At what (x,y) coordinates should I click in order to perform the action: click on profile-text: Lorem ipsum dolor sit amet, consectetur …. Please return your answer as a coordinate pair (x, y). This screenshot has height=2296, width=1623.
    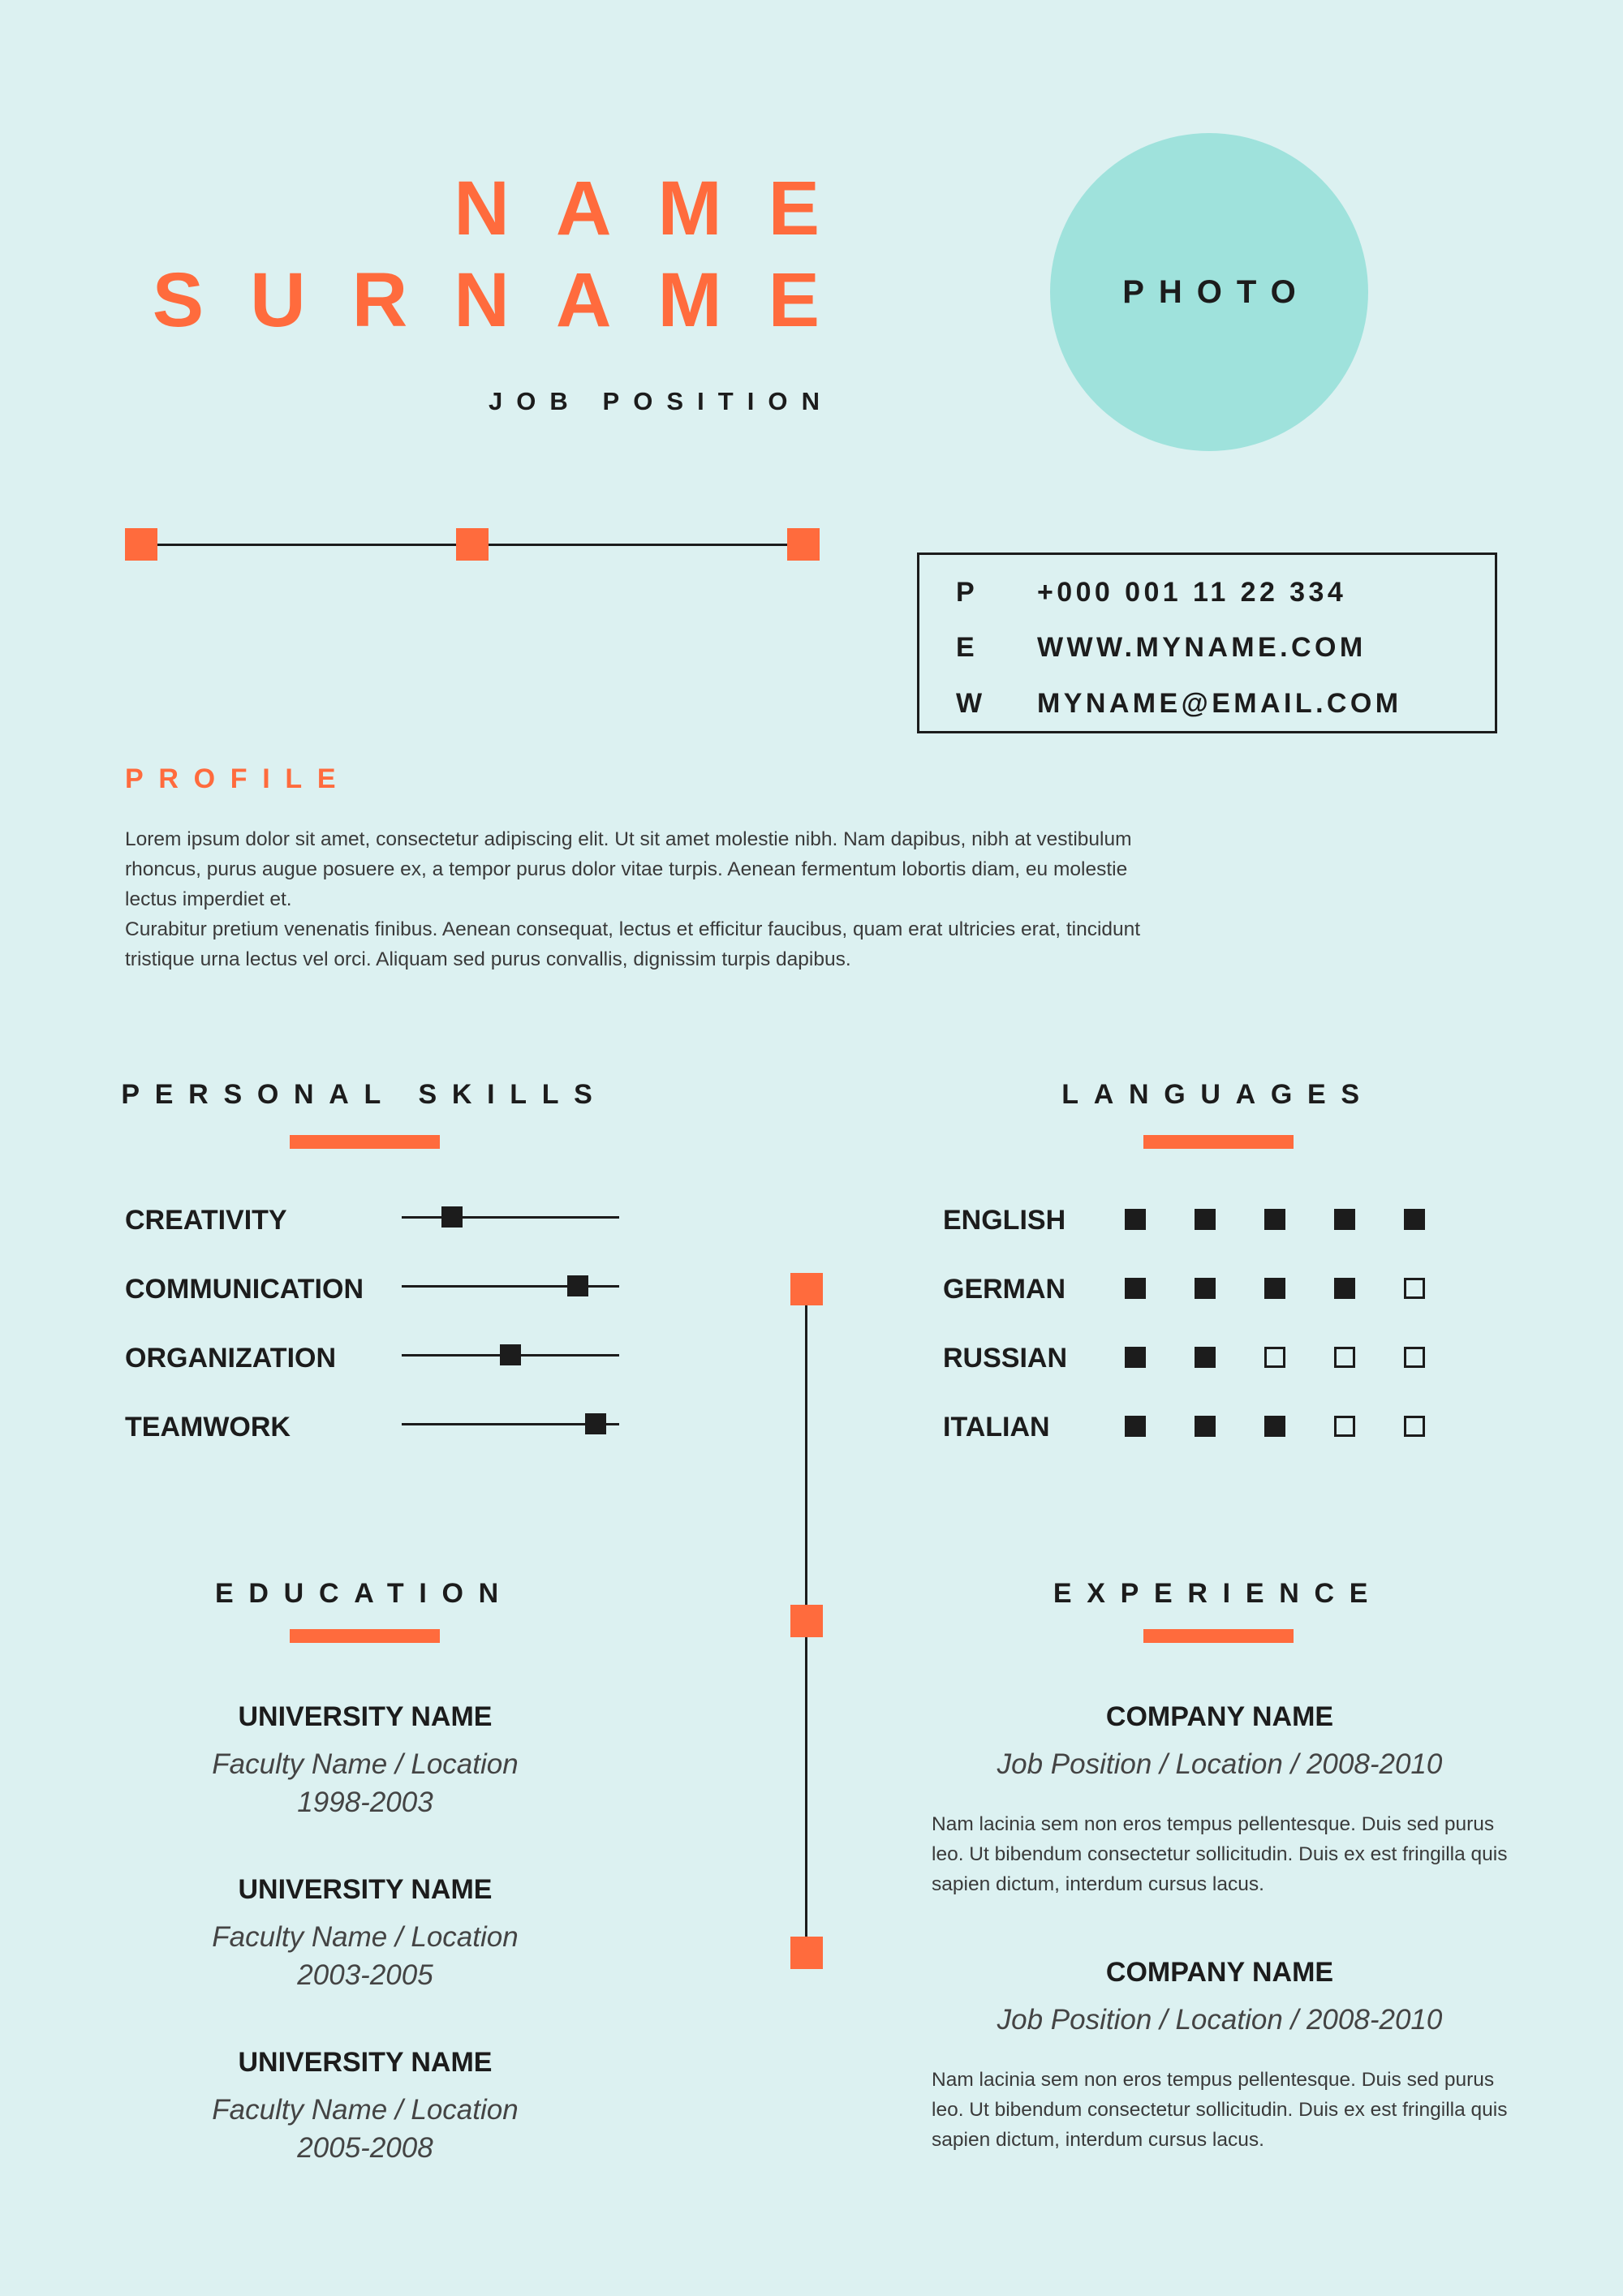
    Looking at the image, I should click on (636, 899).